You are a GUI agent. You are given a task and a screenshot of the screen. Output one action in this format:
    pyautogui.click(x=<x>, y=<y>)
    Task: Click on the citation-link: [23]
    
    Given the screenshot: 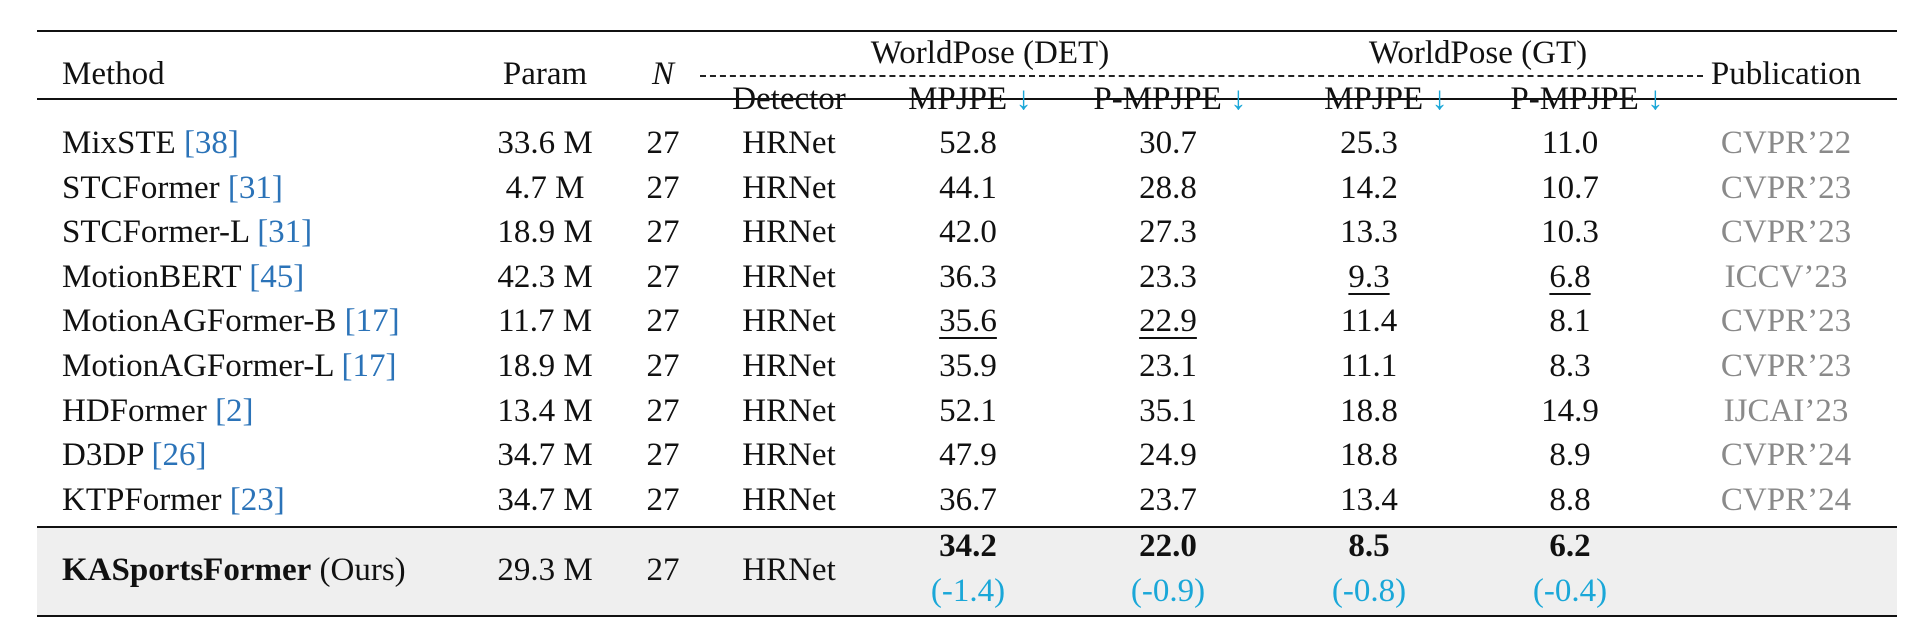 What is the action you would take?
    pyautogui.click(x=257, y=500)
    